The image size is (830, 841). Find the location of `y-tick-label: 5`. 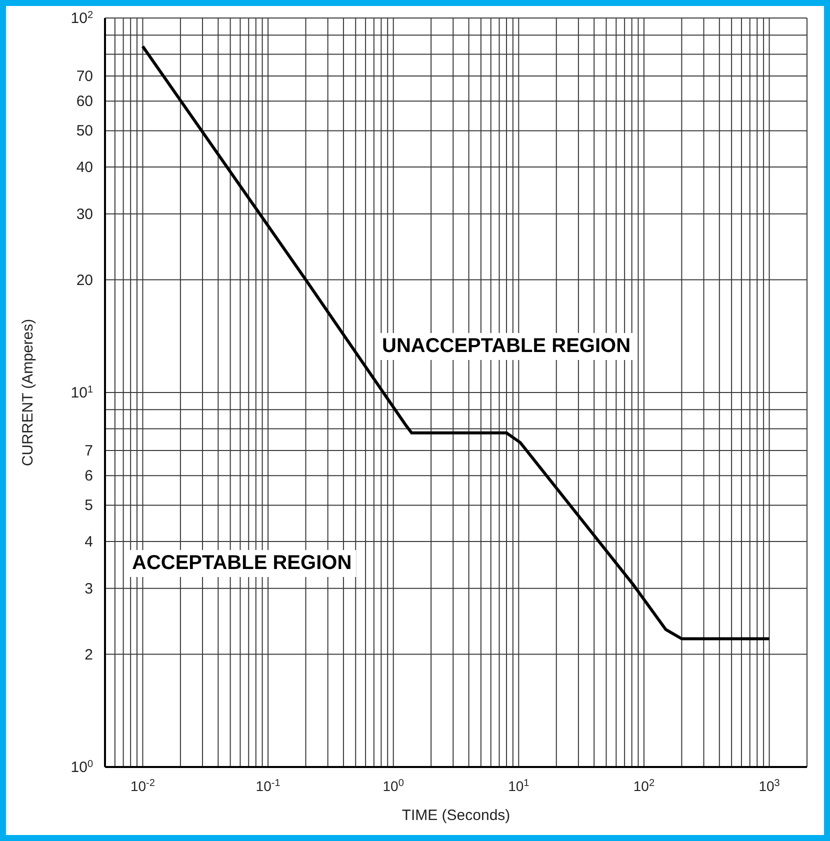

y-tick-label: 5 is located at coordinates (88, 505).